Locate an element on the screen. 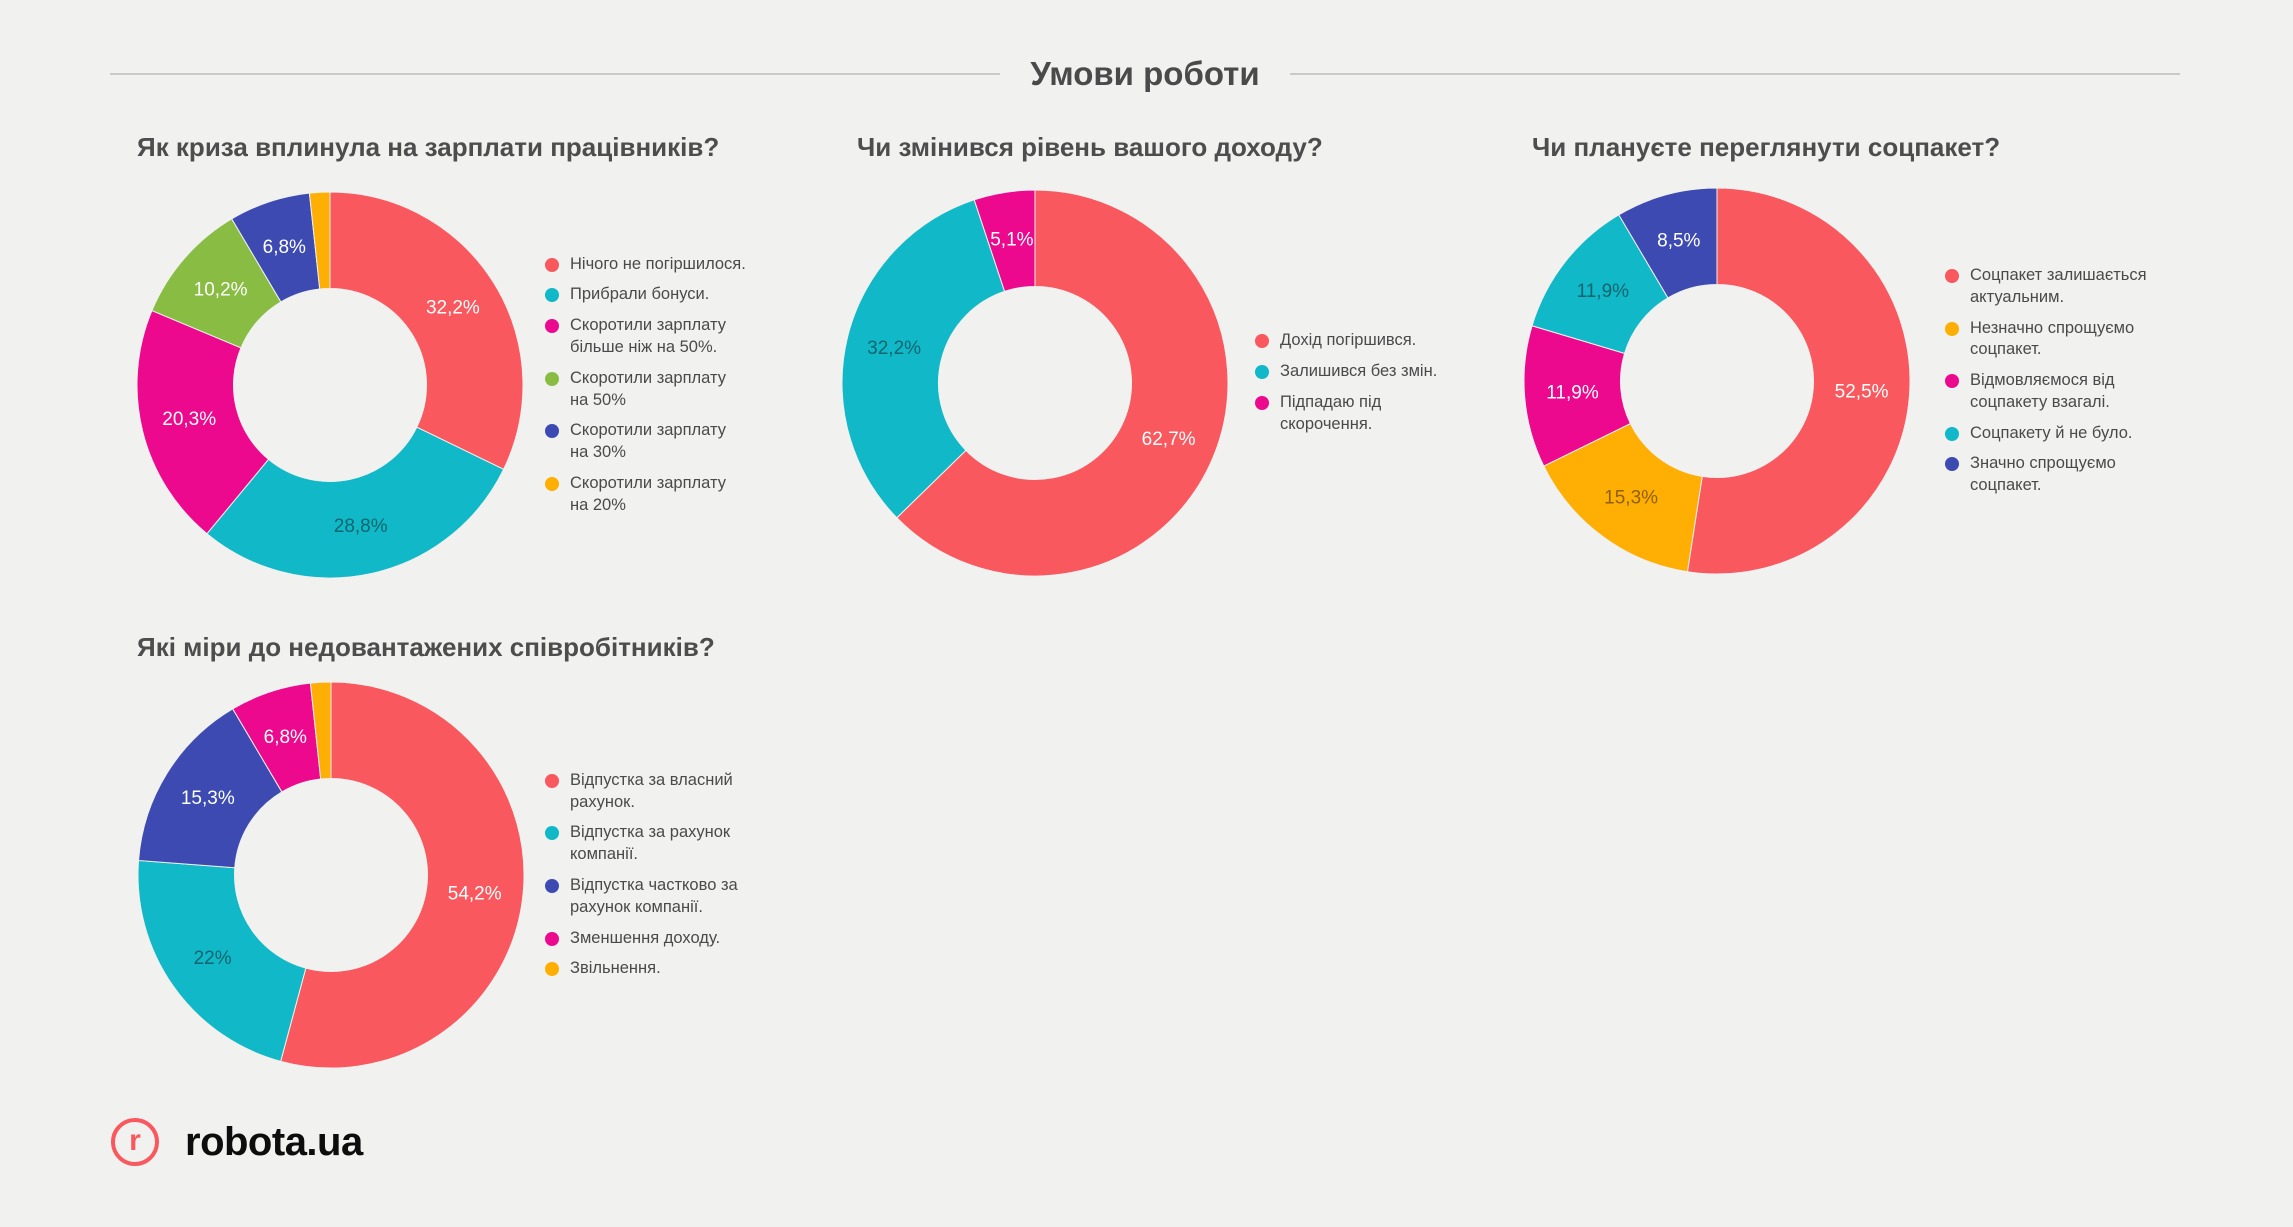 The width and height of the screenshot is (2293, 1227). legend-item: Незначно спрощуємо соцпакет. is located at coordinates (2067, 340).